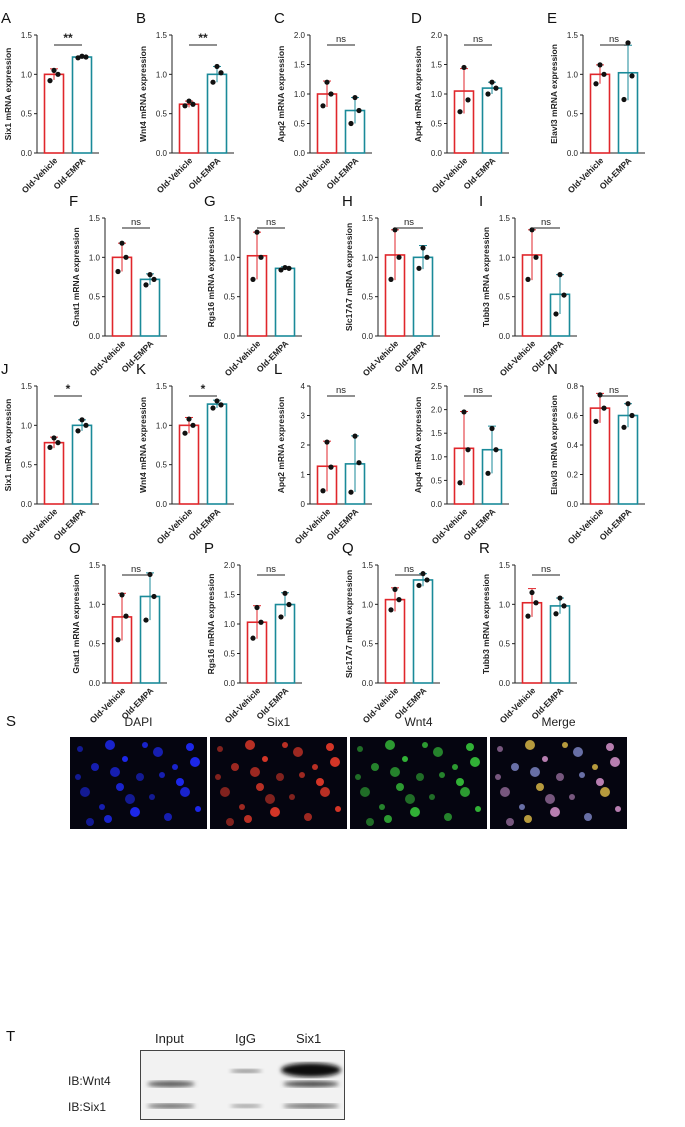 The height and width of the screenshot is (1127, 685). I want to click on y-tick-label: 4, so click(303, 386).